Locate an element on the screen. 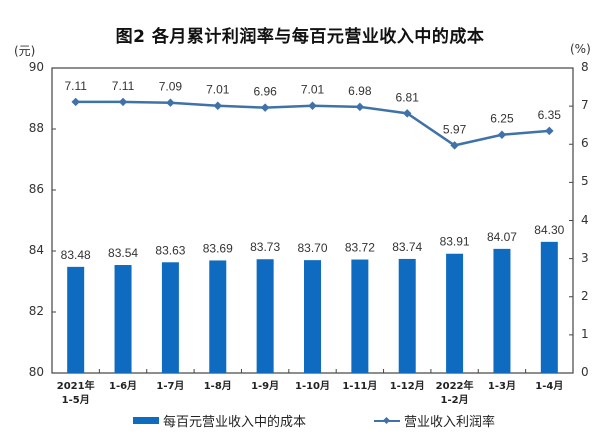 This screenshot has height=444, width=600. right-axis-tick-label: 8 is located at coordinates (585, 67).